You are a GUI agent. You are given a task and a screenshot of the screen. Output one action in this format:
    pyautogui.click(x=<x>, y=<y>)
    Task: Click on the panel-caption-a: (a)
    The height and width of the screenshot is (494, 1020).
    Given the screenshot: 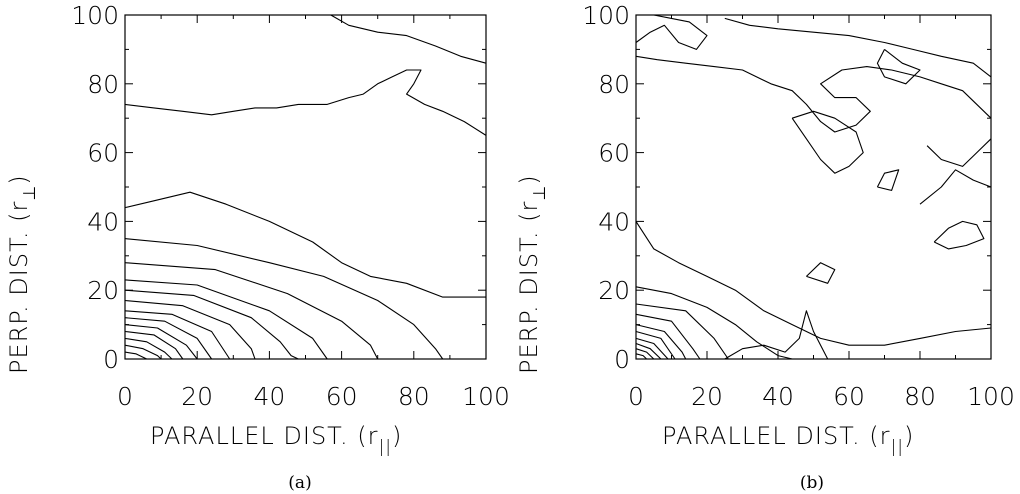 What is the action you would take?
    pyautogui.click(x=299, y=483)
    